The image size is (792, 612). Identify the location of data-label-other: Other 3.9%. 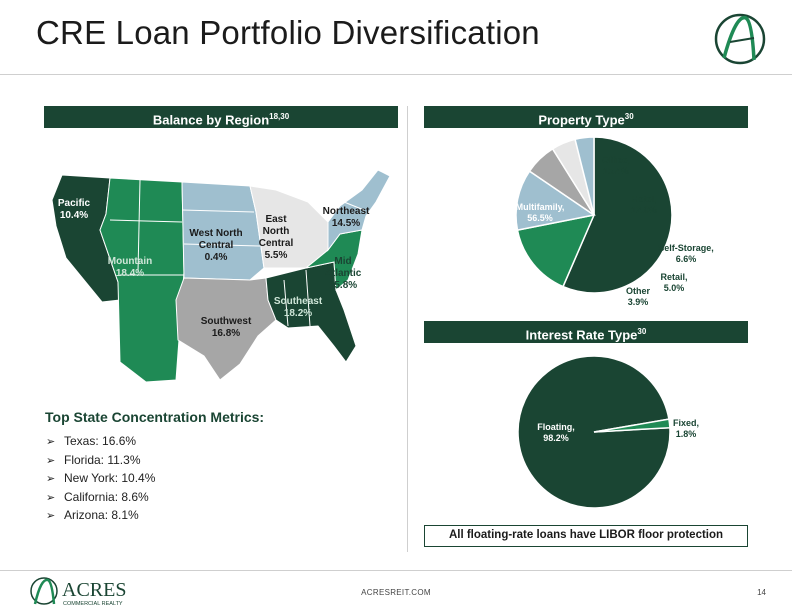
(638, 296).